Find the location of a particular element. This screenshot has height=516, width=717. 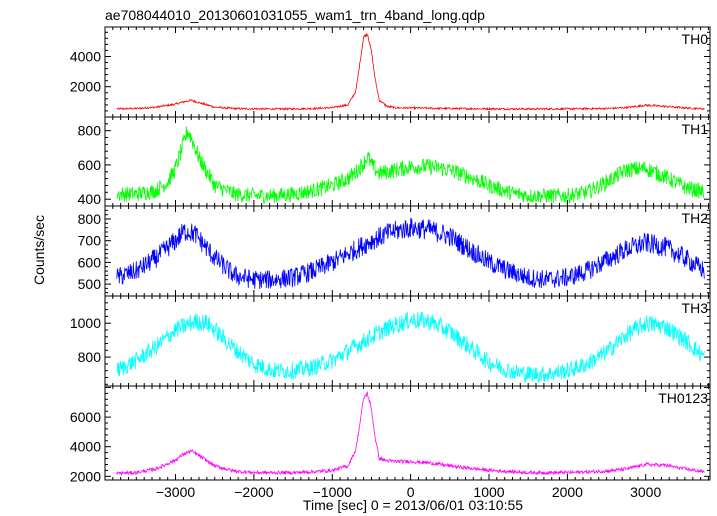

y-axis-label: Counts/sec is located at coordinates (39, 250).